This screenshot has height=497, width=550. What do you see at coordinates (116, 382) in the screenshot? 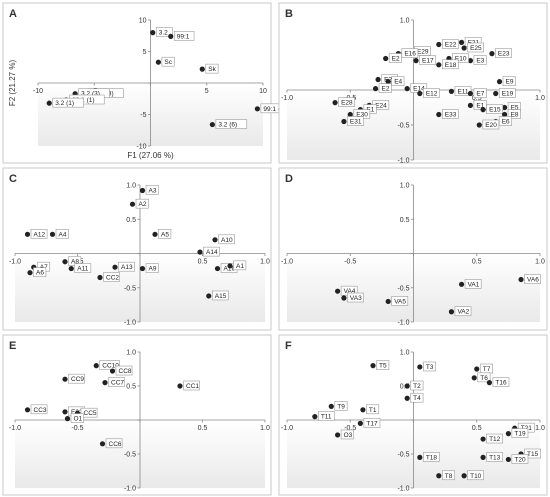
I see `point-label: CC7` at bounding box center [116, 382].